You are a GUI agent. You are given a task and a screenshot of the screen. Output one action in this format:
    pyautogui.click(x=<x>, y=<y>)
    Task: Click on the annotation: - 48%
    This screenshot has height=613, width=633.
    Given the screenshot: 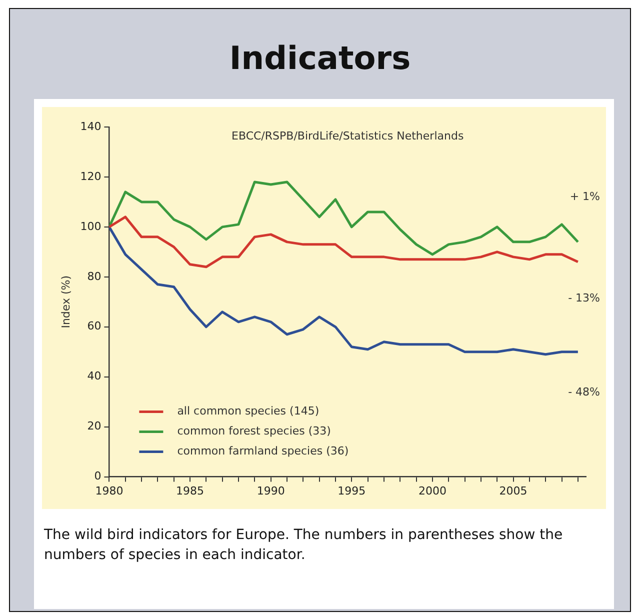 What is the action you would take?
    pyautogui.click(x=584, y=392)
    